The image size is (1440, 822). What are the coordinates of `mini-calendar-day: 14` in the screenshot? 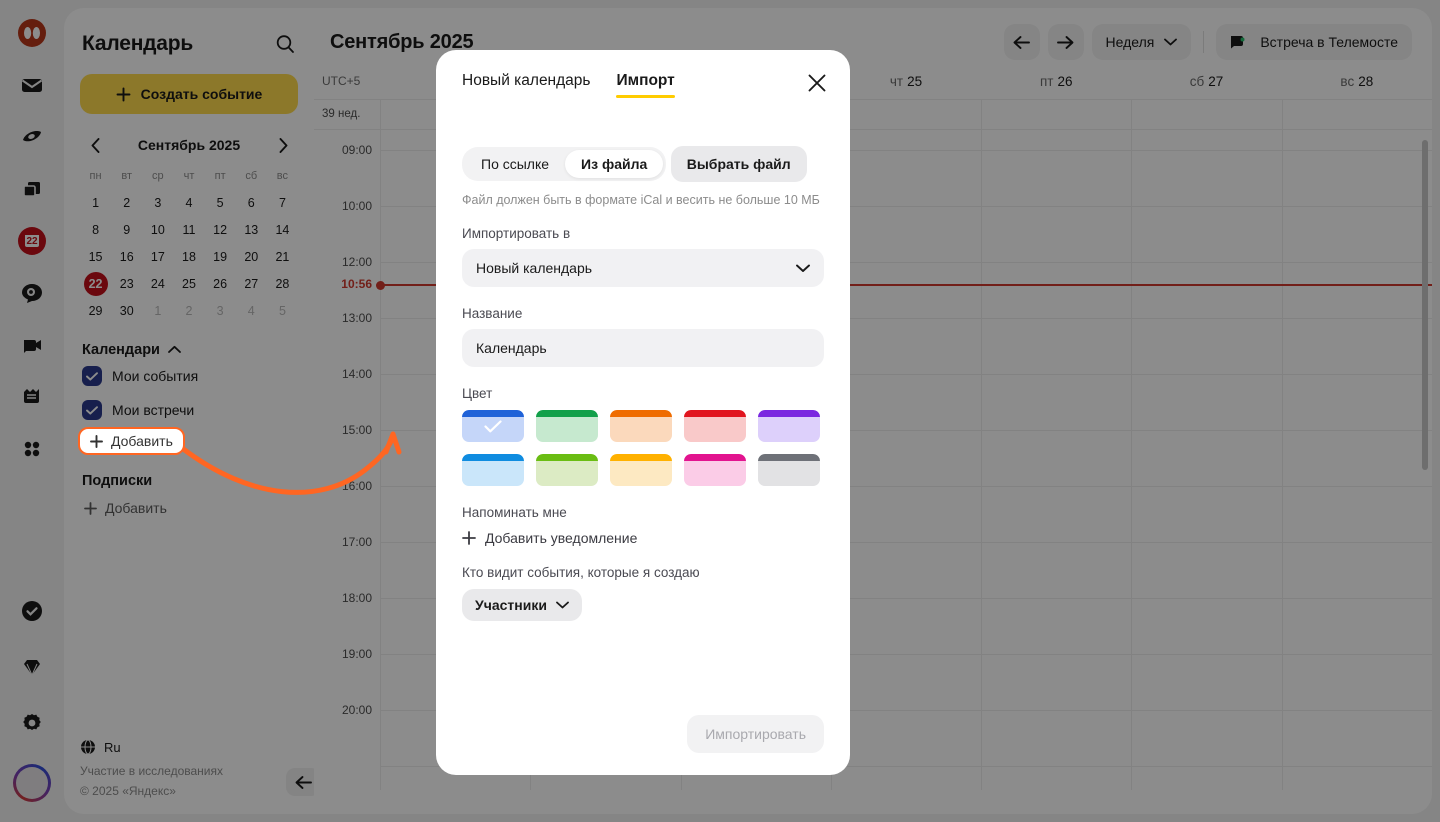 It's located at (282, 230).